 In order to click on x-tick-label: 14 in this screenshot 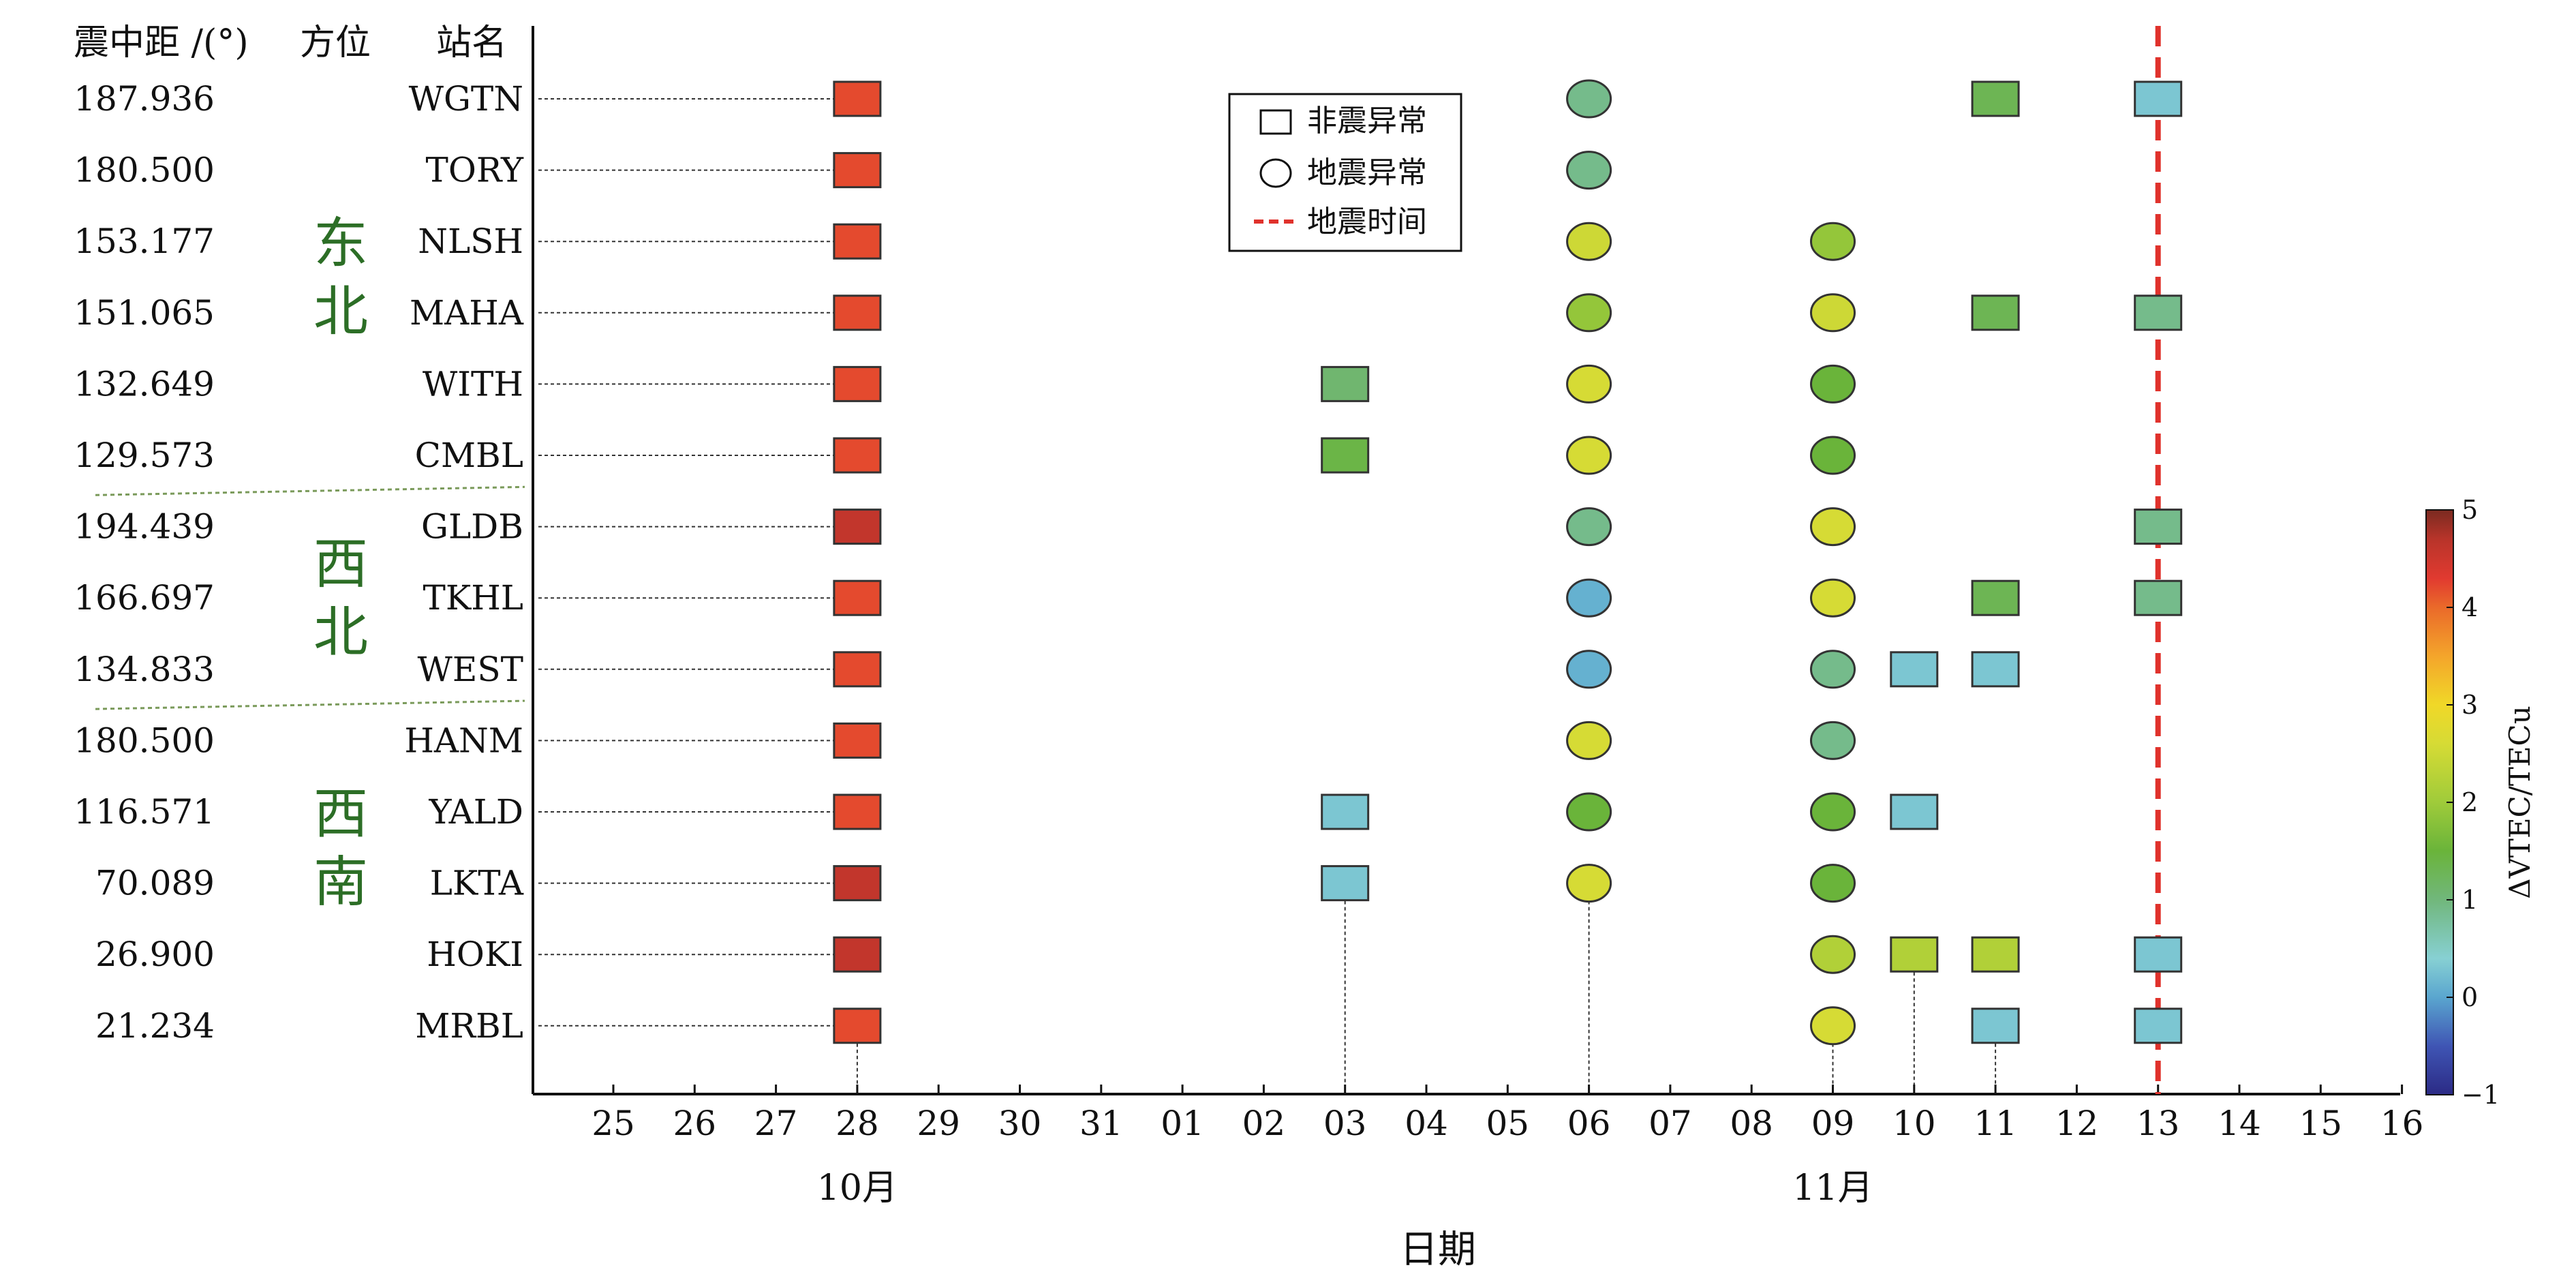, I will do `click(2239, 1123)`.